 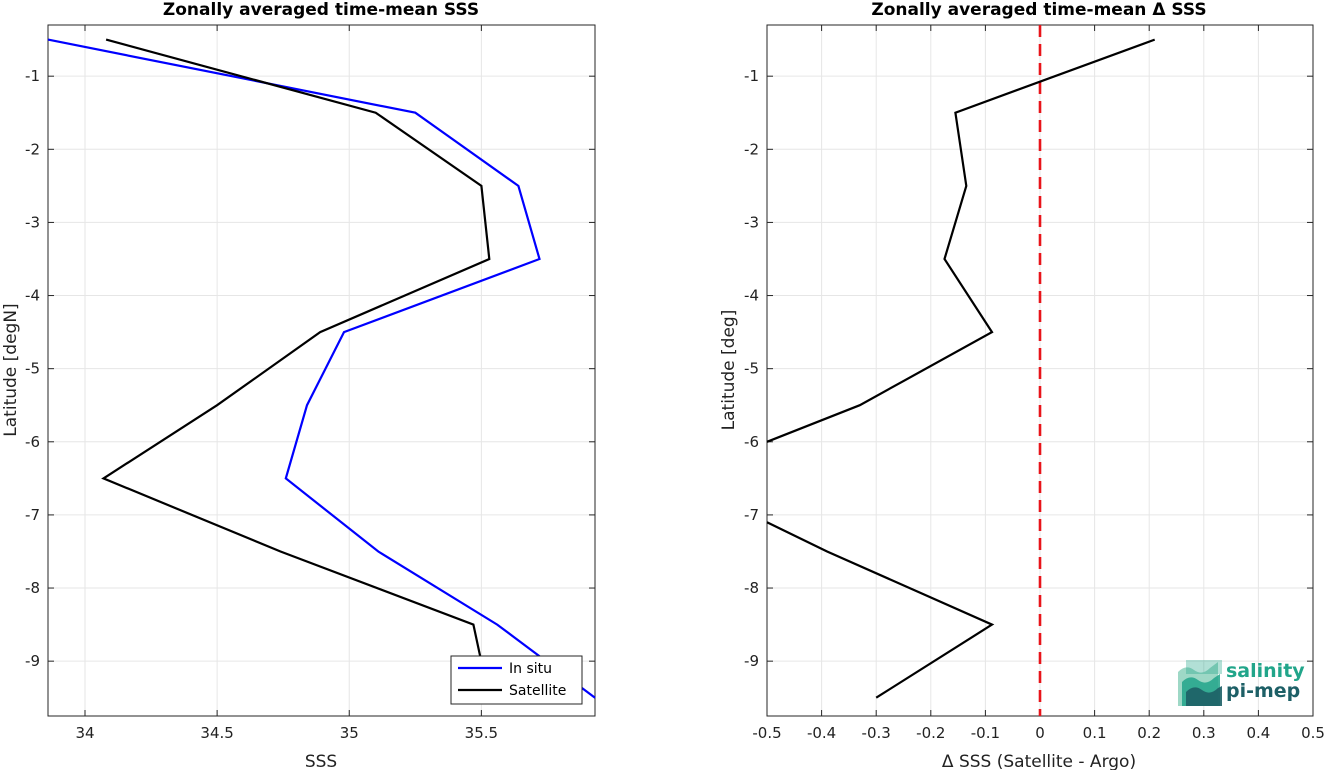 I want to click on sss-xtick-label: 34, so click(x=84, y=733).